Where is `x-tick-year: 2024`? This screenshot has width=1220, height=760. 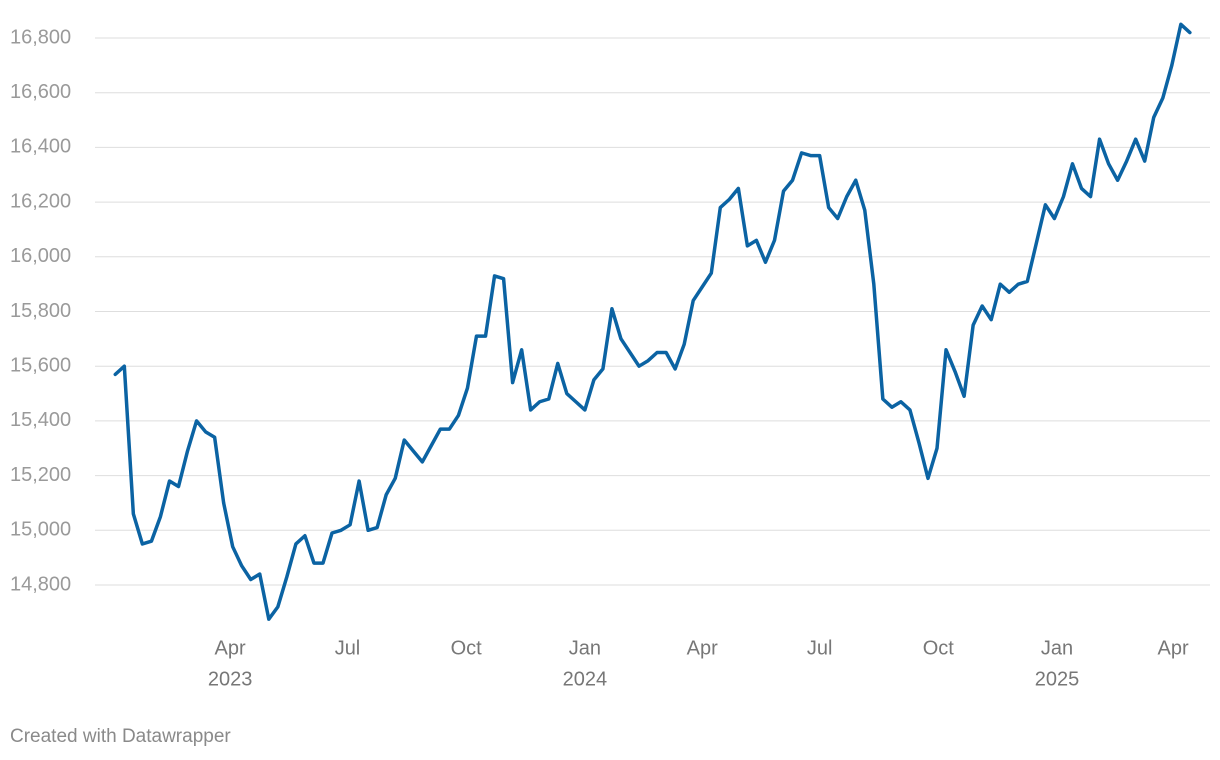
x-tick-year: 2024 is located at coordinates (585, 679).